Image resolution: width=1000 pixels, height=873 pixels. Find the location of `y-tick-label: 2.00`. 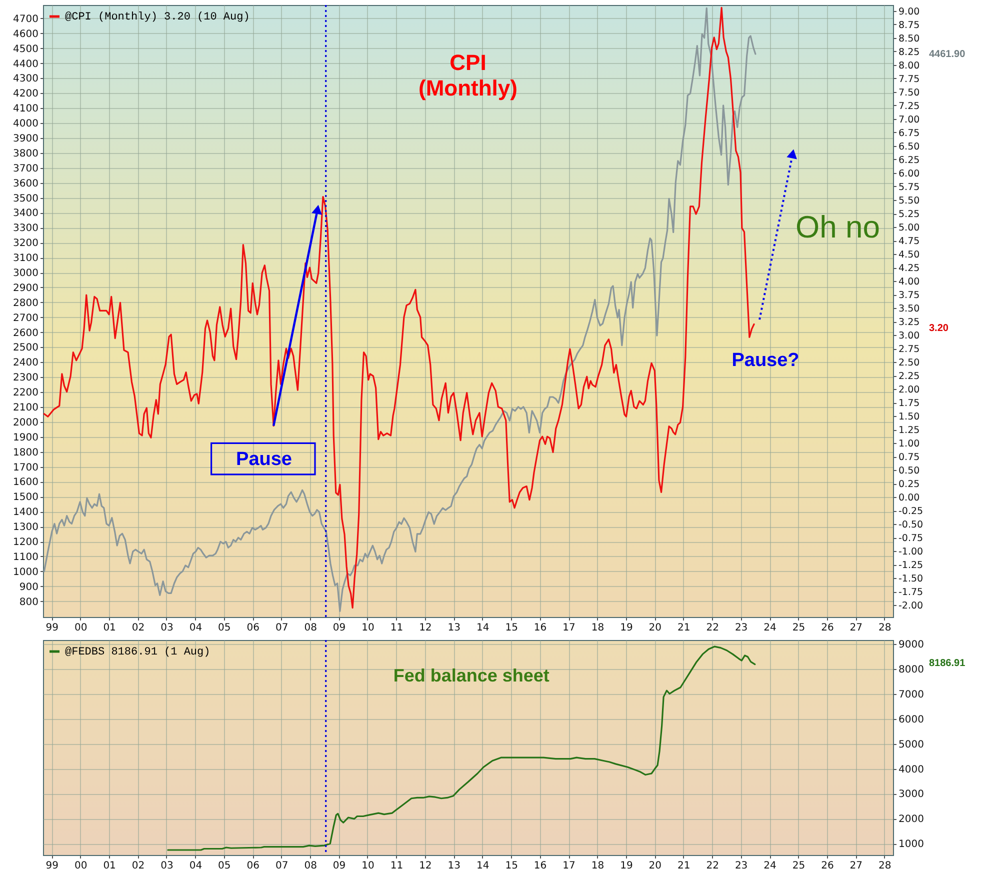

y-tick-label: 2.00 is located at coordinates (909, 390).